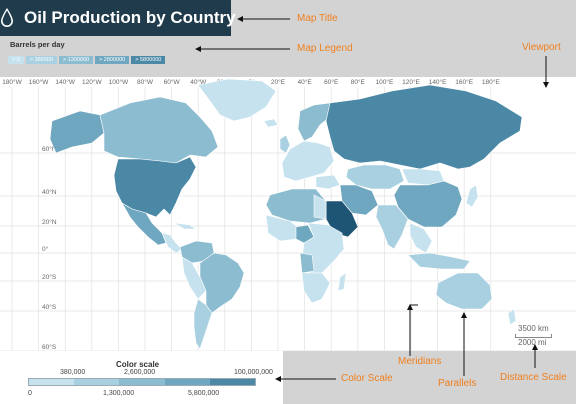 The height and width of the screenshot is (404, 576). What do you see at coordinates (317, 18) in the screenshot?
I see `map-title-annotation: Map Title` at bounding box center [317, 18].